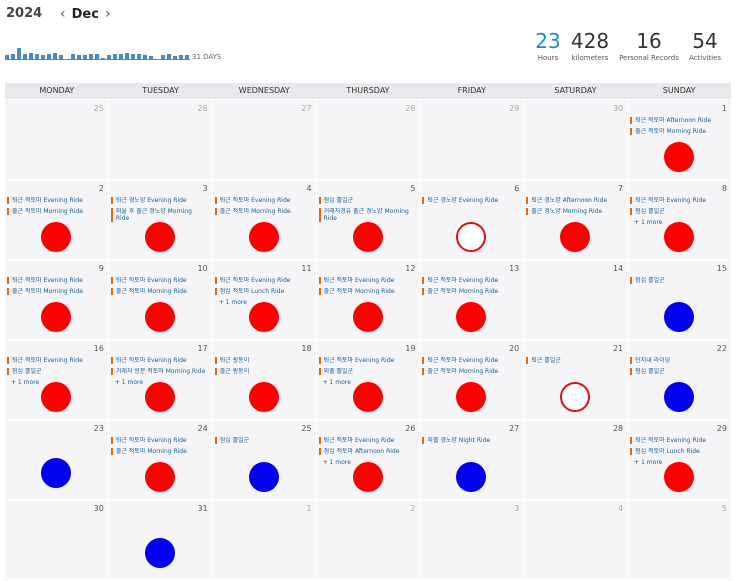 The width and height of the screenshot is (743, 581). I want to click on day-cell: 4, so click(576, 539).